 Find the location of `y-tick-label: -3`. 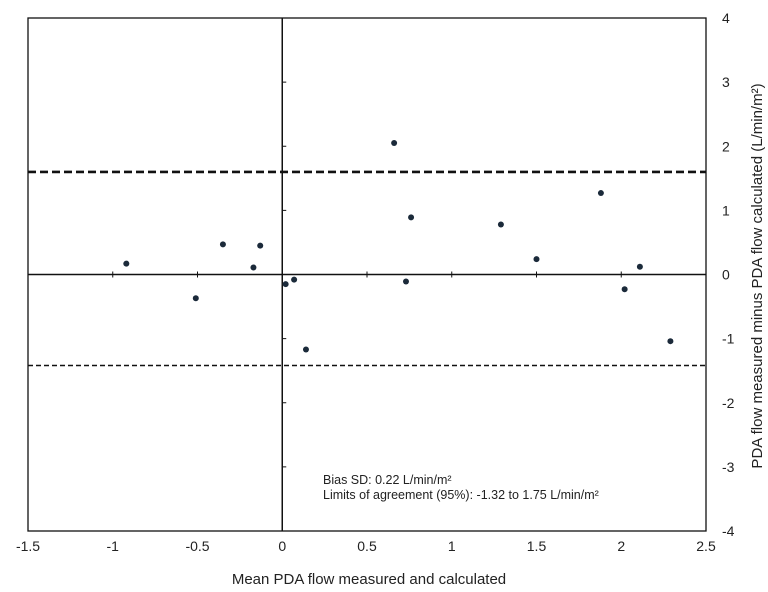

y-tick-label: -3 is located at coordinates (728, 467).